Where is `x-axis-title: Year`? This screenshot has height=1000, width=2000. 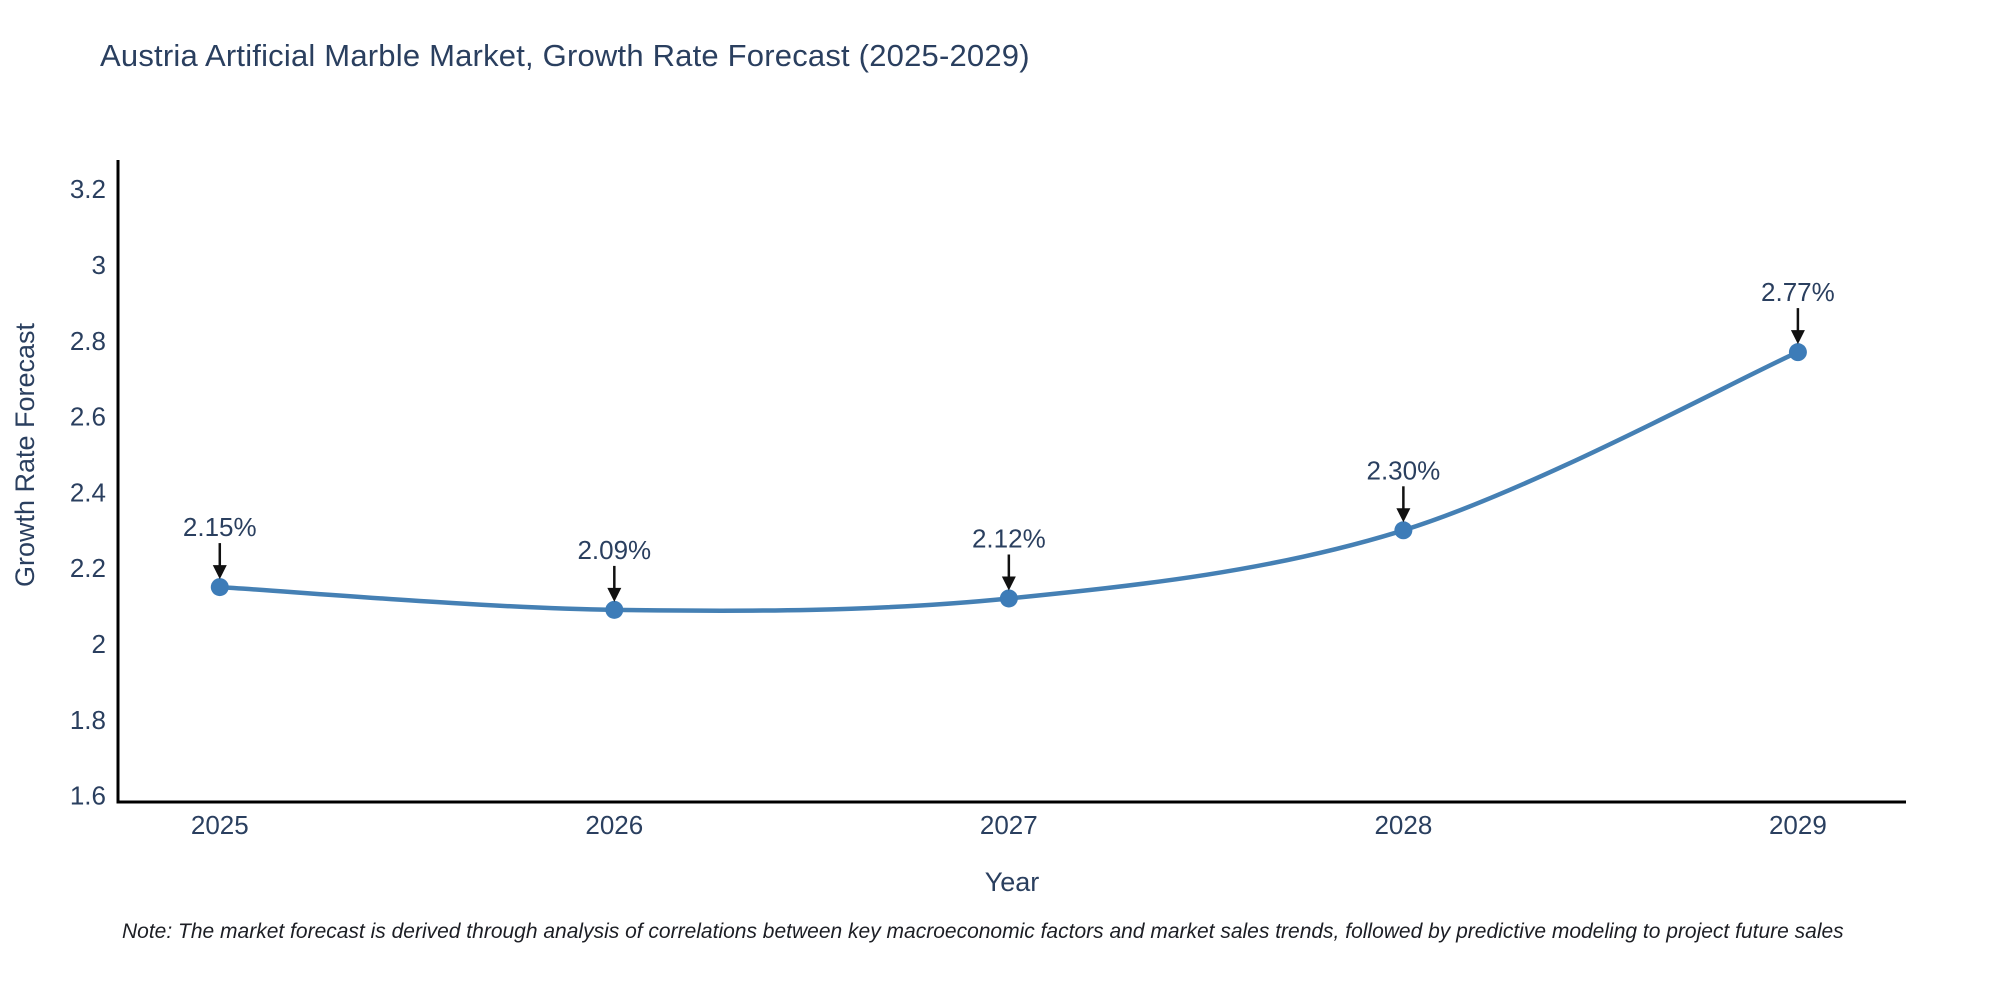 x-axis-title: Year is located at coordinates (1012, 882).